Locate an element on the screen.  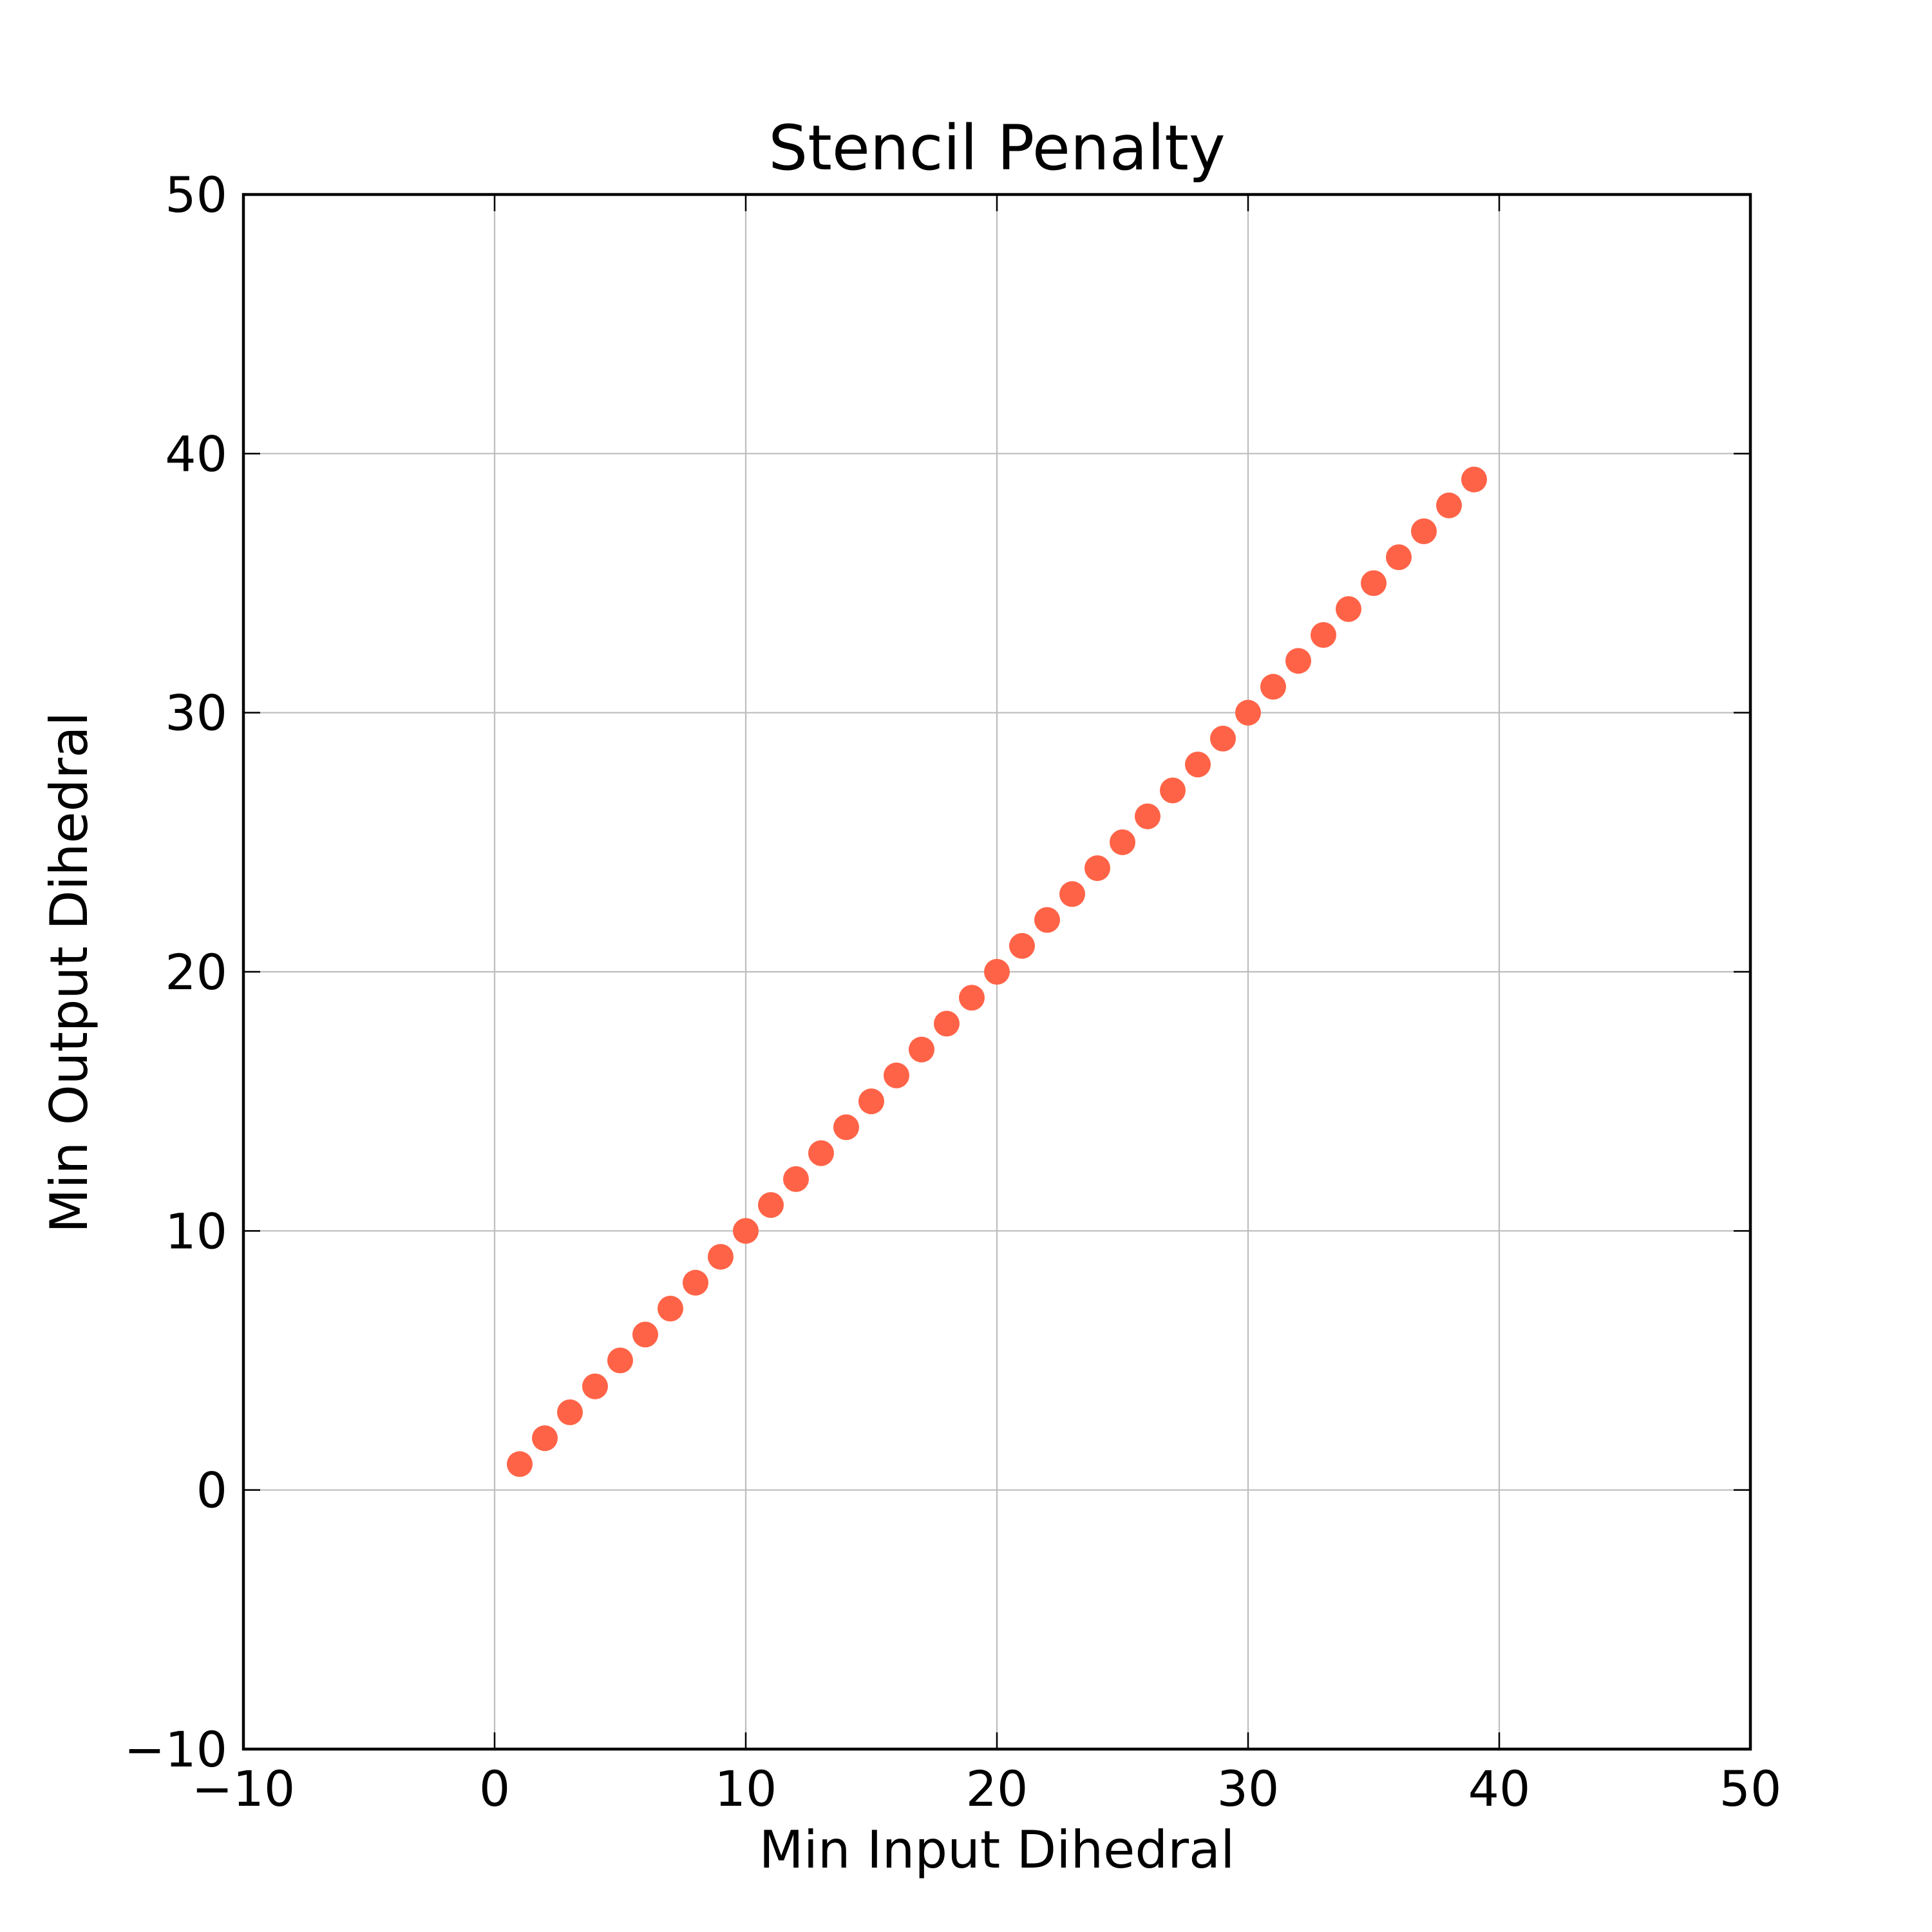
x-tick-label: 10 is located at coordinates (746, 1789).